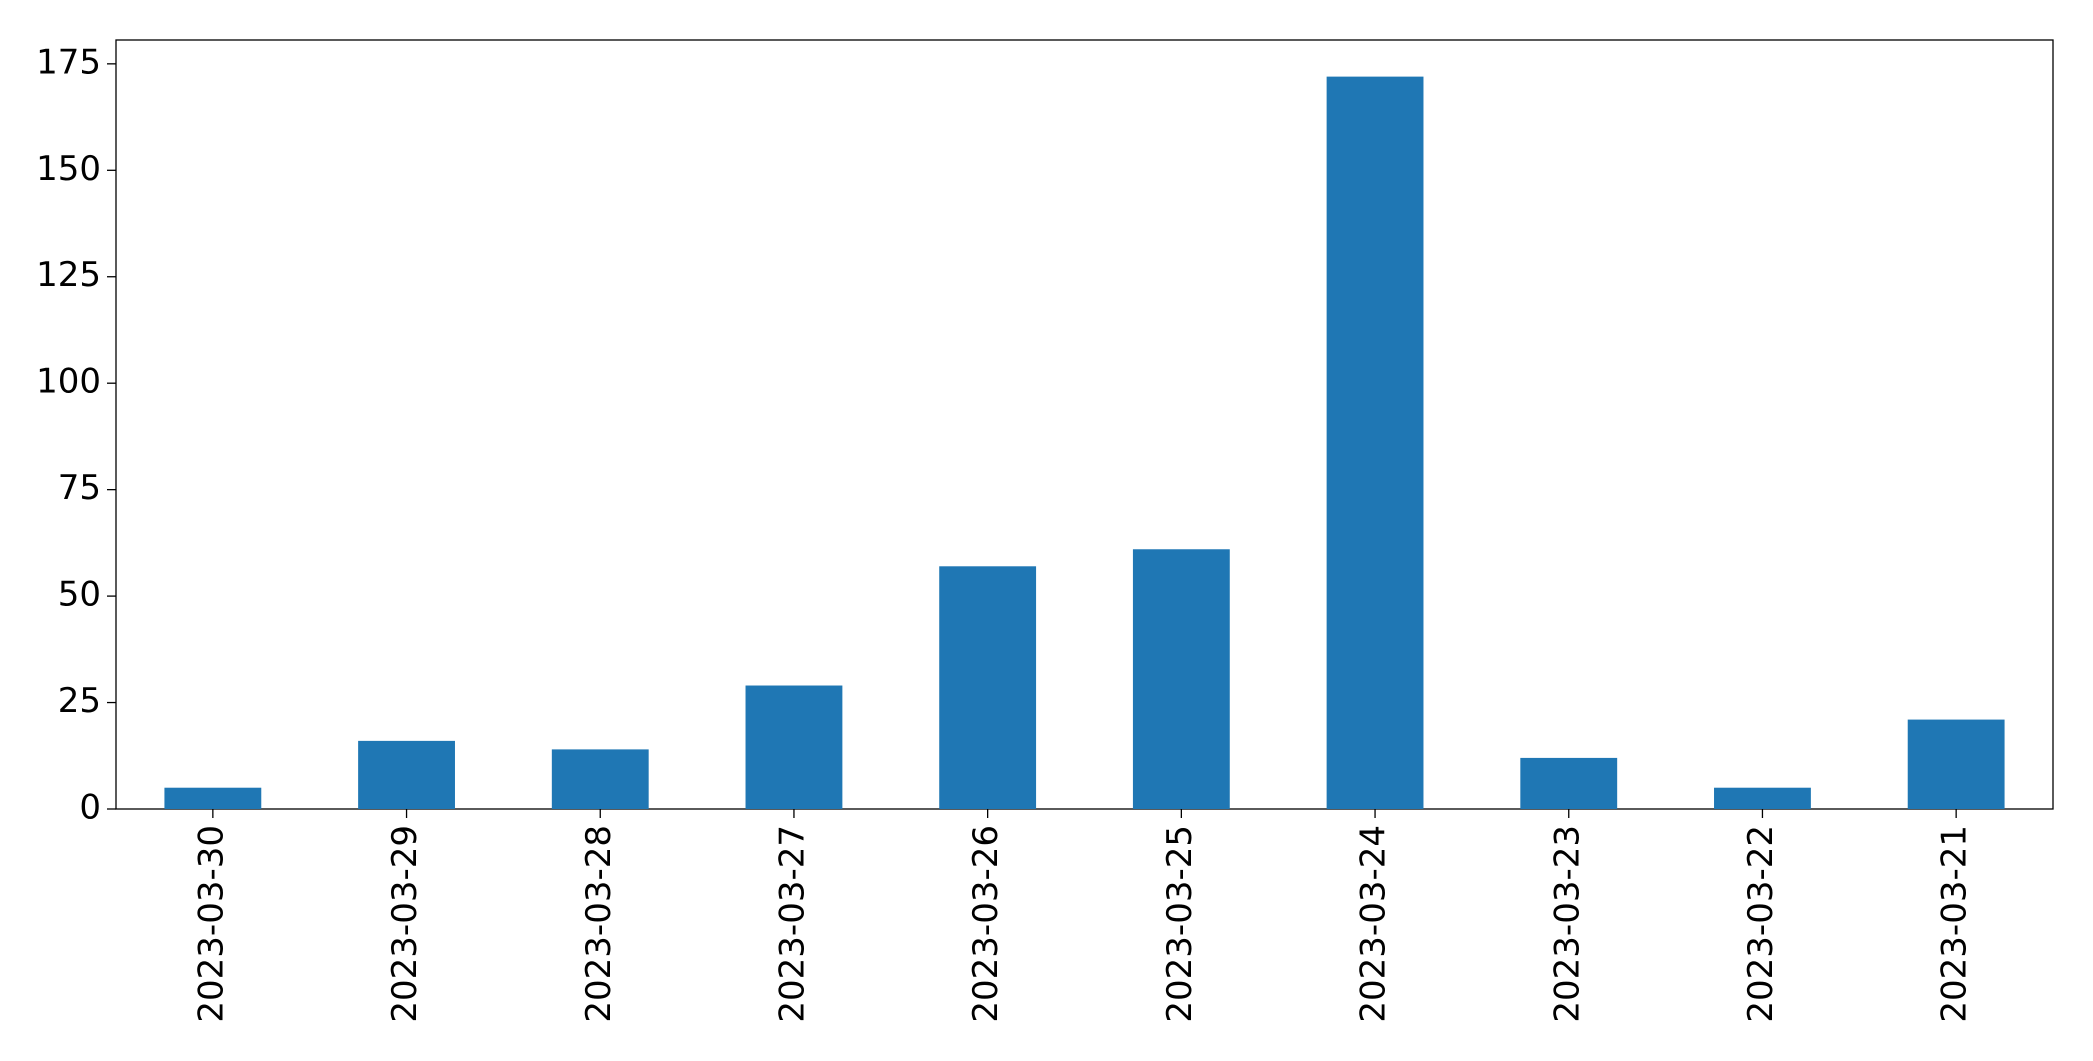  I want to click on x-tick-label: 2023-03-27, so click(792, 924).